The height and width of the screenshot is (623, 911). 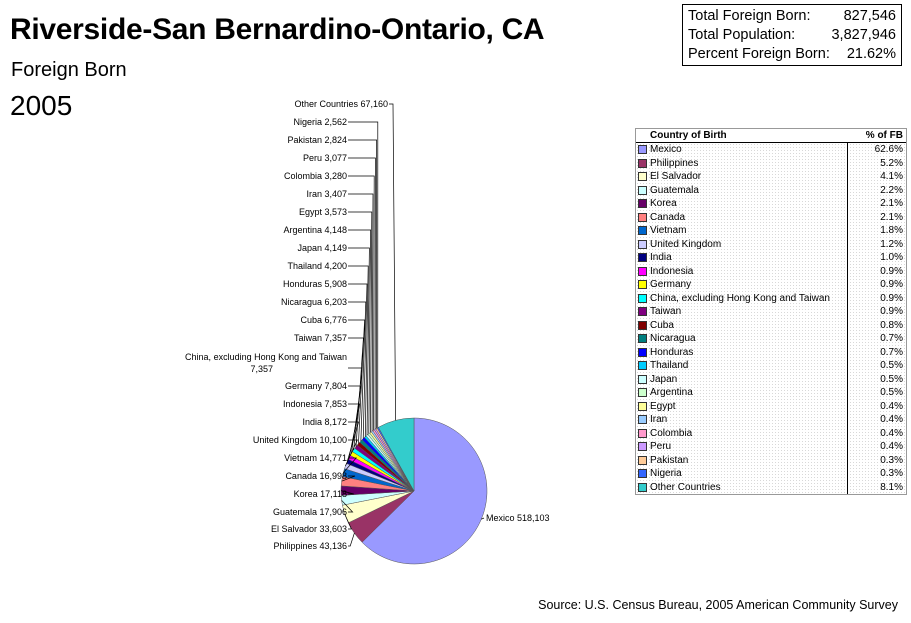 I want to click on legend-country: Peru, so click(x=661, y=446).